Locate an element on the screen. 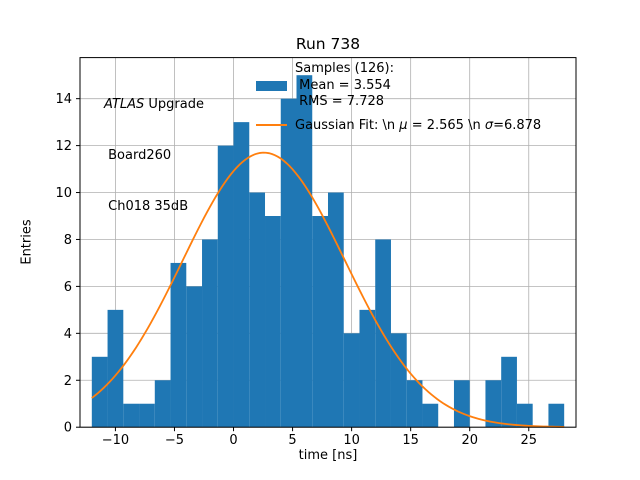  chart-title: Run 738 is located at coordinates (328, 44).